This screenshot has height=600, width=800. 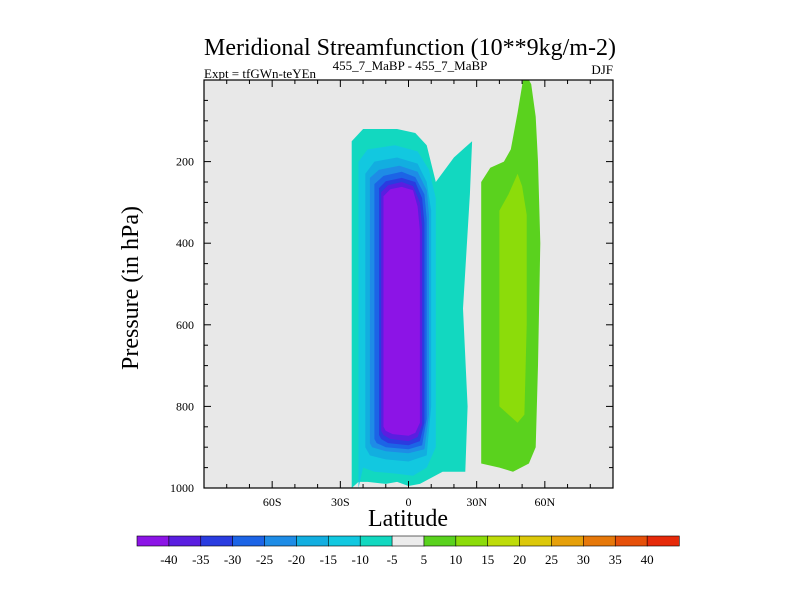 I want to click on x-axis-label: Latitude, so click(x=408, y=519).